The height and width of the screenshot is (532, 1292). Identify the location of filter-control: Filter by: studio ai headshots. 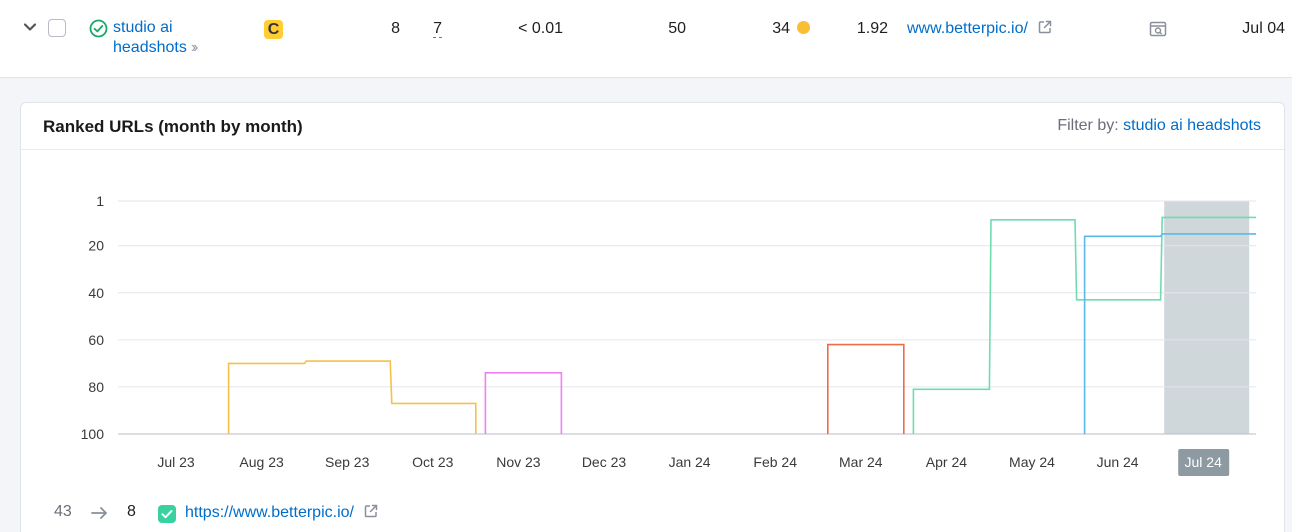
(1159, 126).